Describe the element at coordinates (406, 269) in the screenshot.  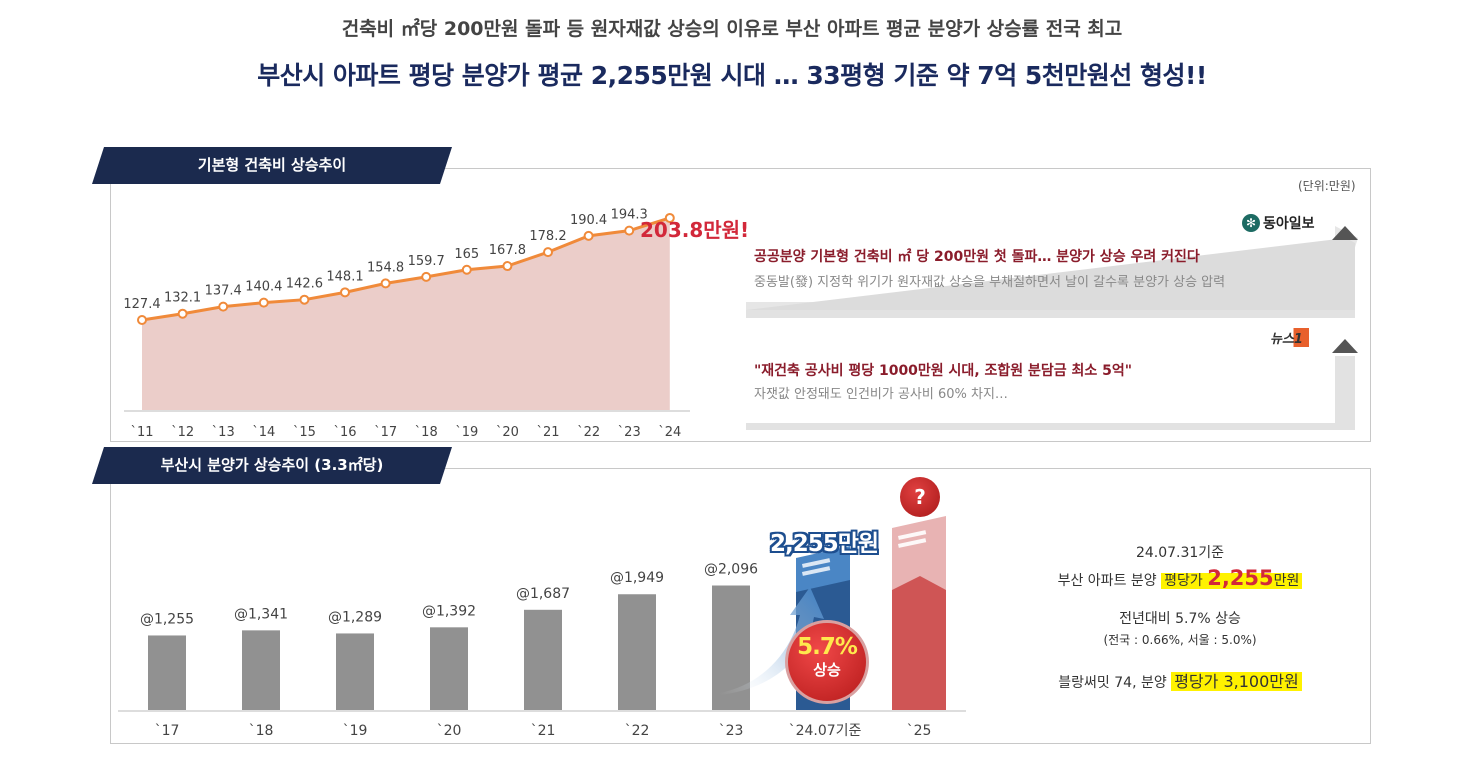
I see `cost-line` at that location.